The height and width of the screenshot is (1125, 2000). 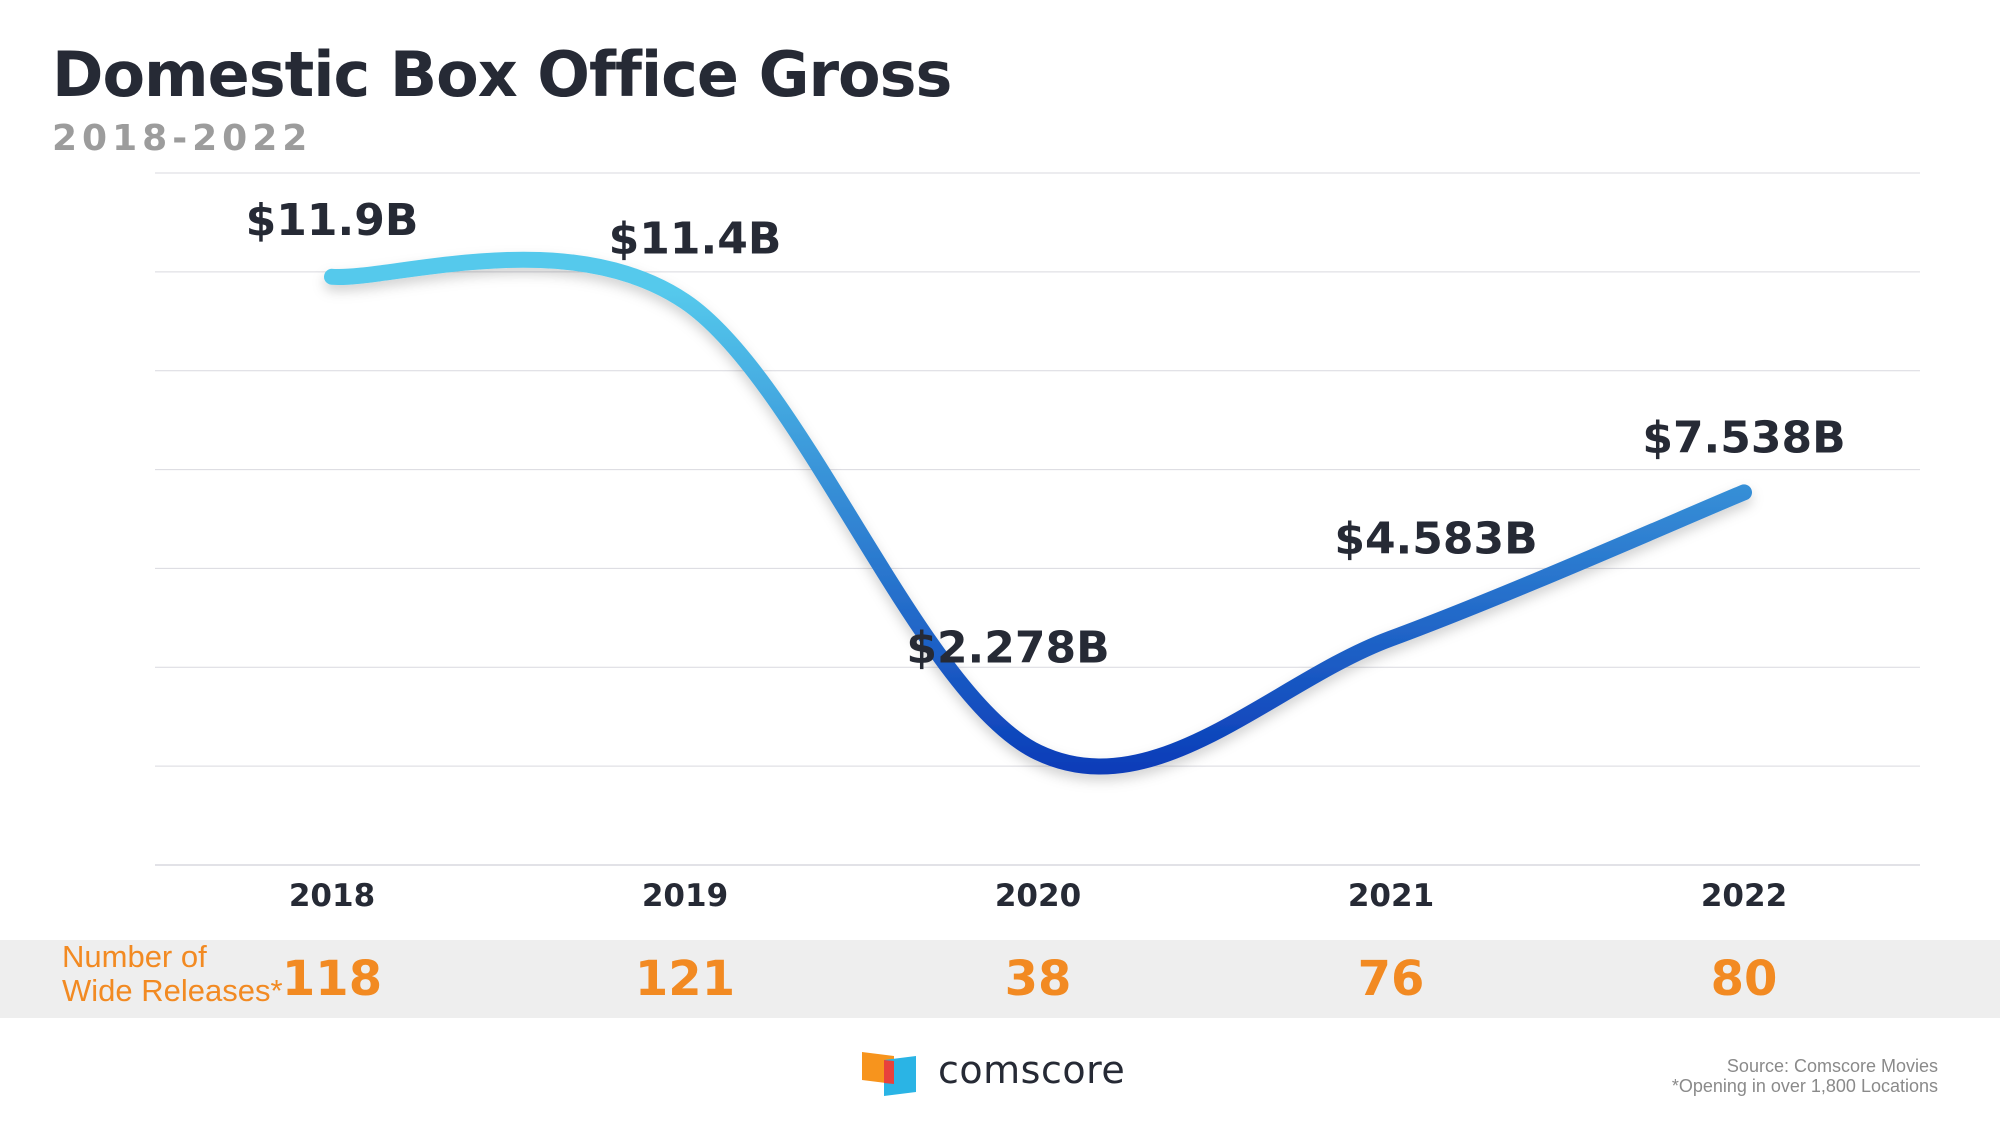 I want to click on release-values: 118 121 38 76 80, so click(x=1030, y=979).